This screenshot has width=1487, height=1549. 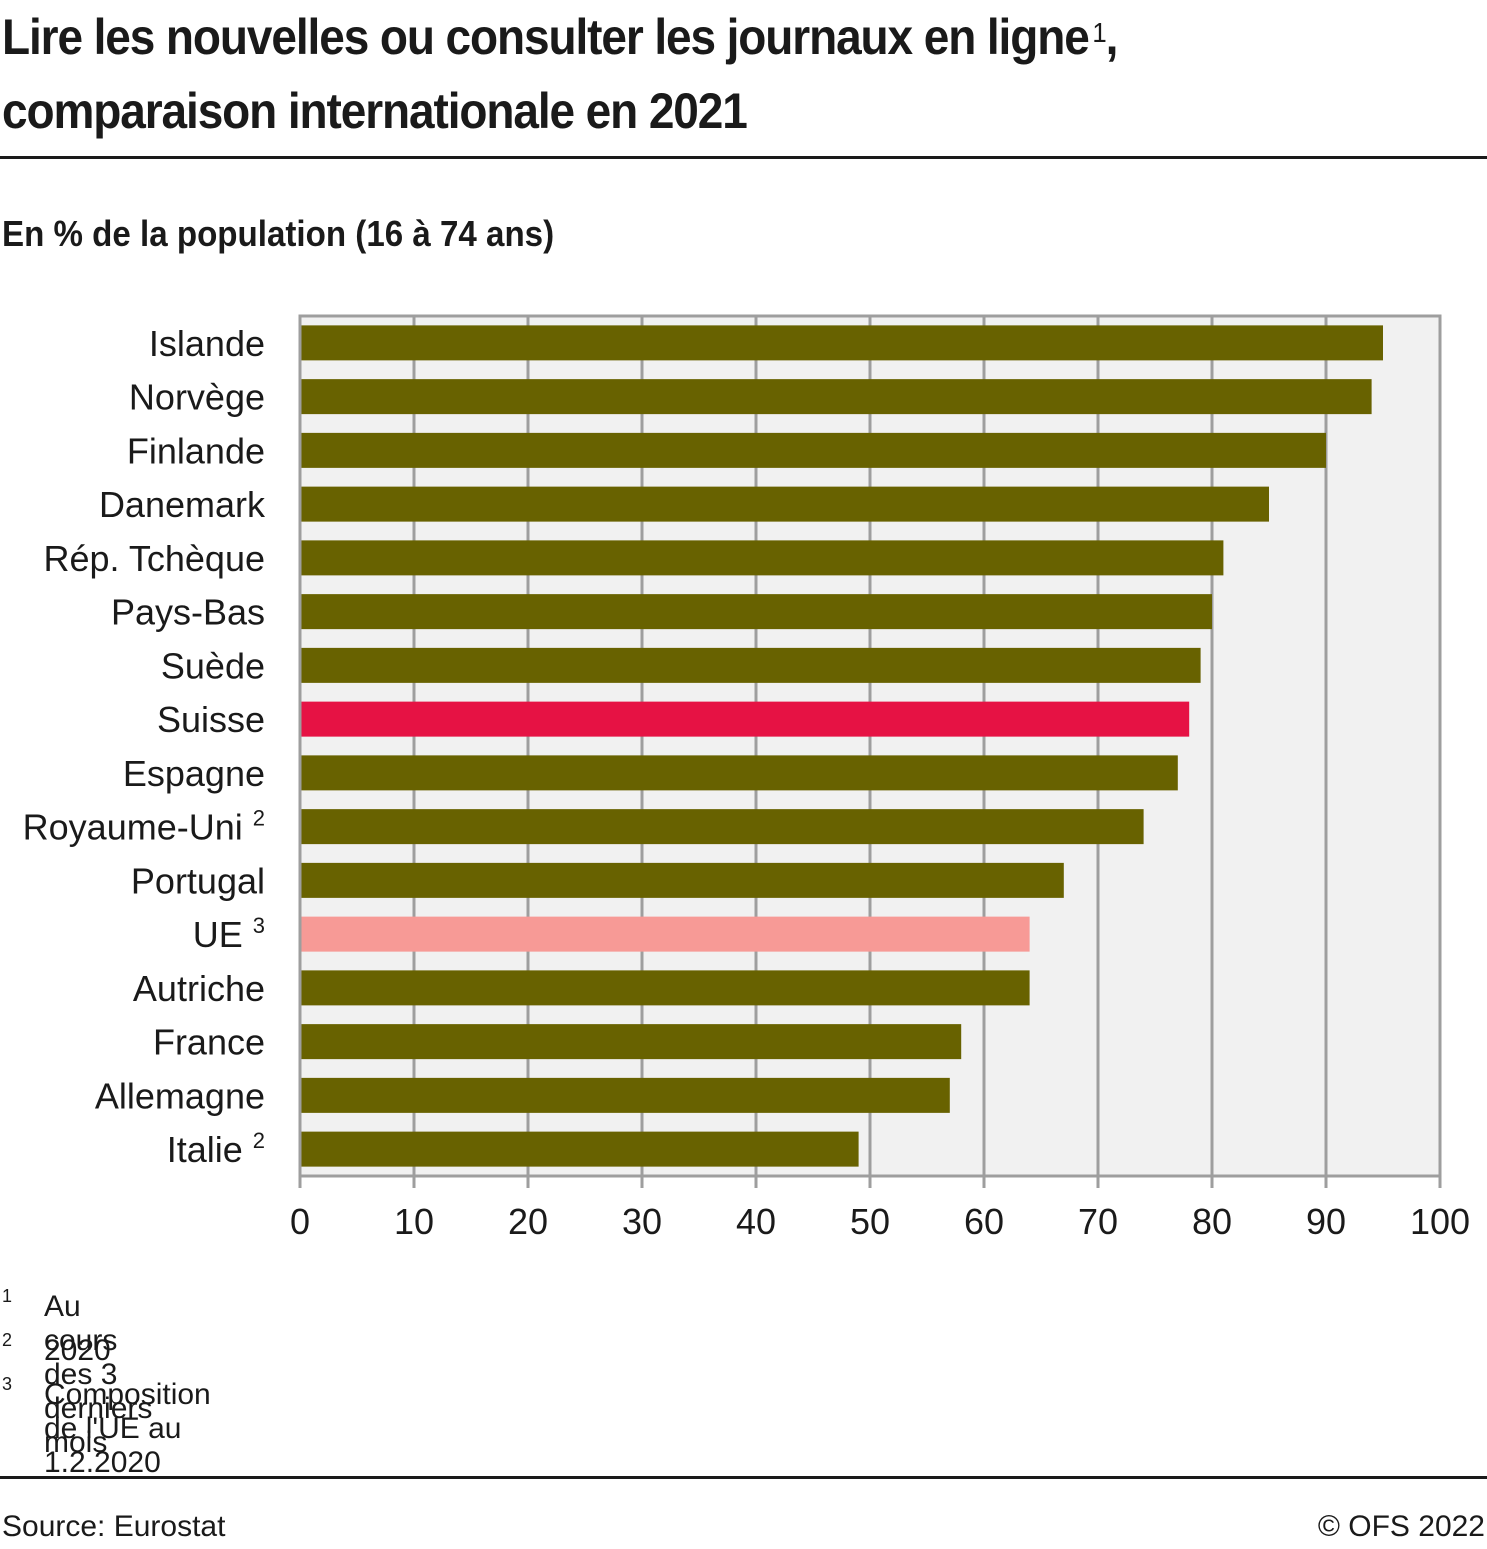 What do you see at coordinates (154, 558) in the screenshot?
I see `category-label: Rép. Tchèque` at bounding box center [154, 558].